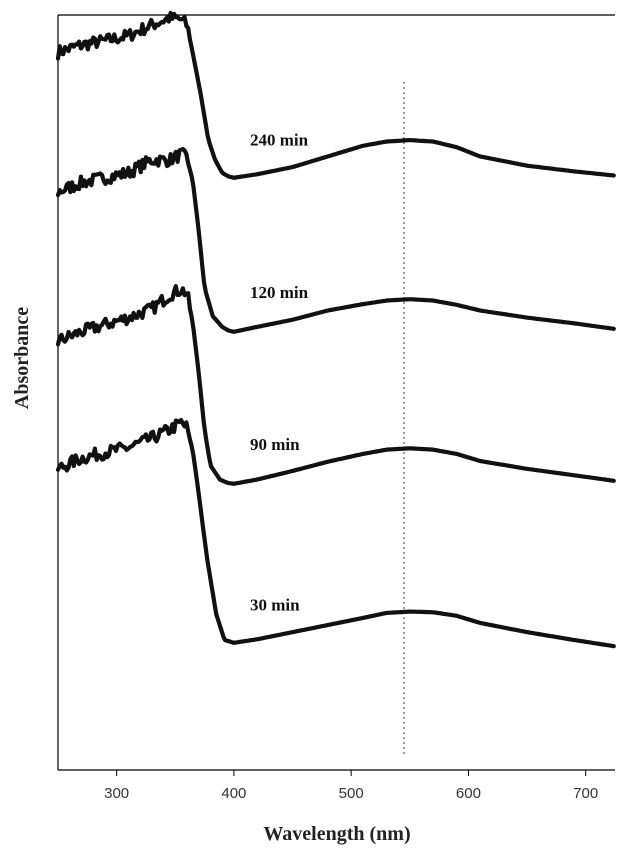 The height and width of the screenshot is (849, 617). I want to click on x-tick-label-700: 700, so click(585, 793).